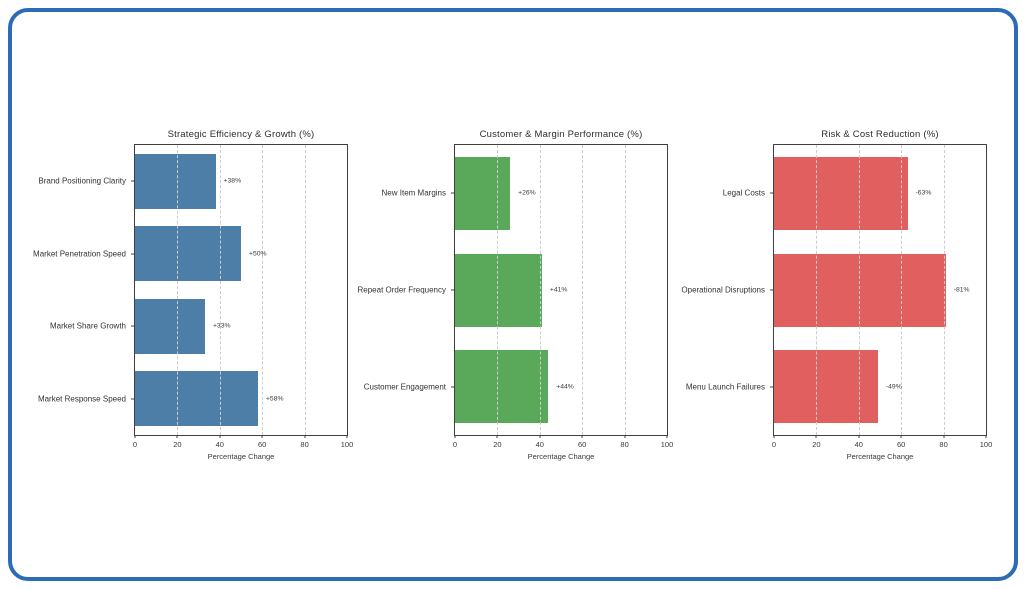  Describe the element at coordinates (558, 290) in the screenshot. I see `bar-value-label: +41%` at that location.